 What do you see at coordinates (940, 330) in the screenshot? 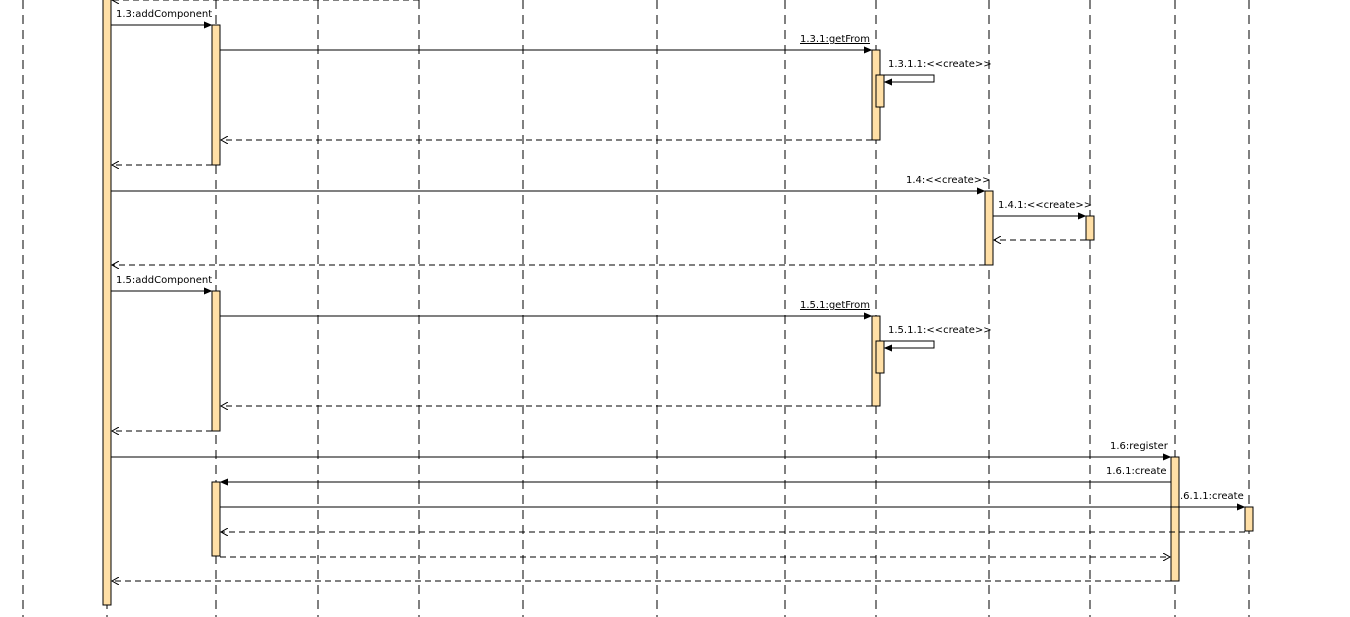
I see `message-label: 1.5.1.1:<<create>>` at bounding box center [940, 330].